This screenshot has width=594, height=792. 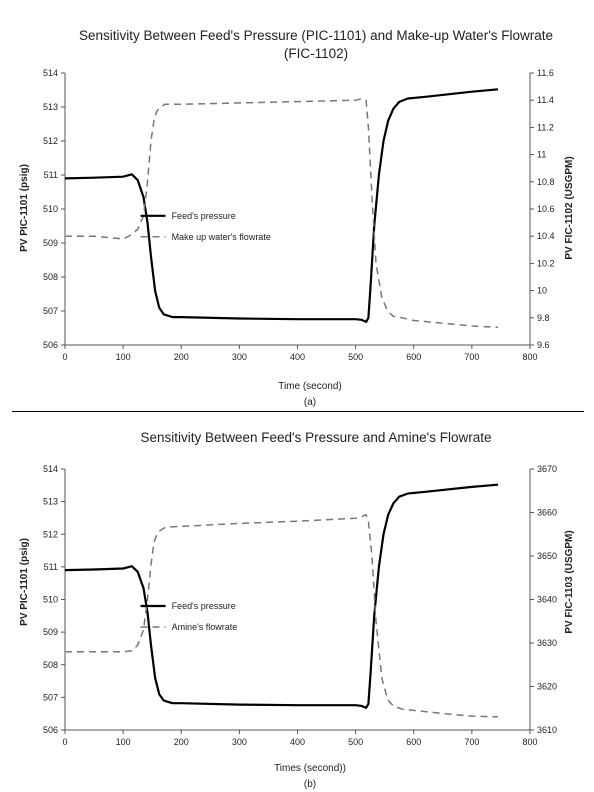 What do you see at coordinates (545, 100) in the screenshot?
I see `y-right-tick-label: 11.4` at bounding box center [545, 100].